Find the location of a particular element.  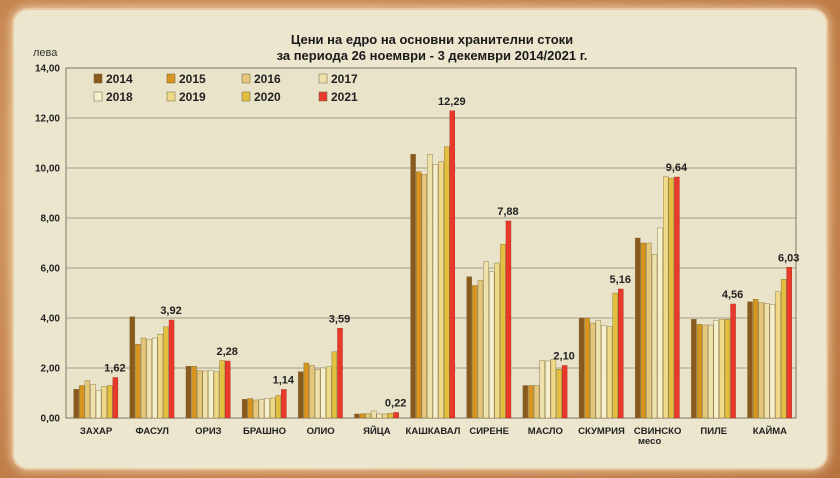

bar-кашкавал-2021 is located at coordinates (452, 264).